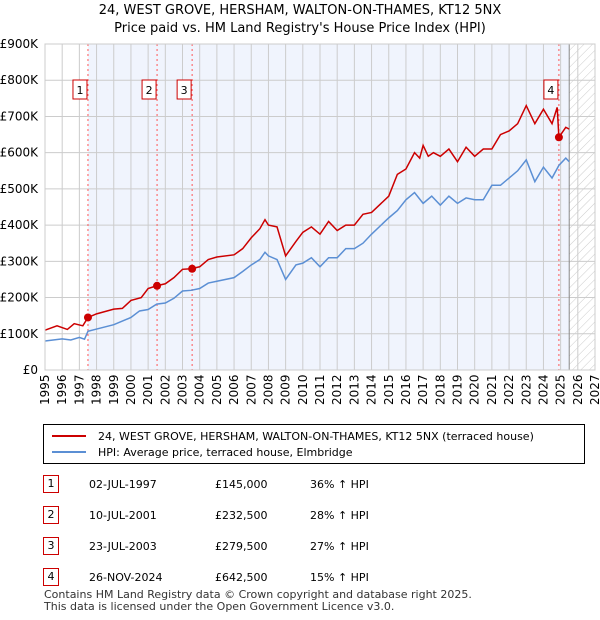 The height and width of the screenshot is (620, 600). Describe the element at coordinates (62, 389) in the screenshot. I see `x-tick-label: 1996` at that location.